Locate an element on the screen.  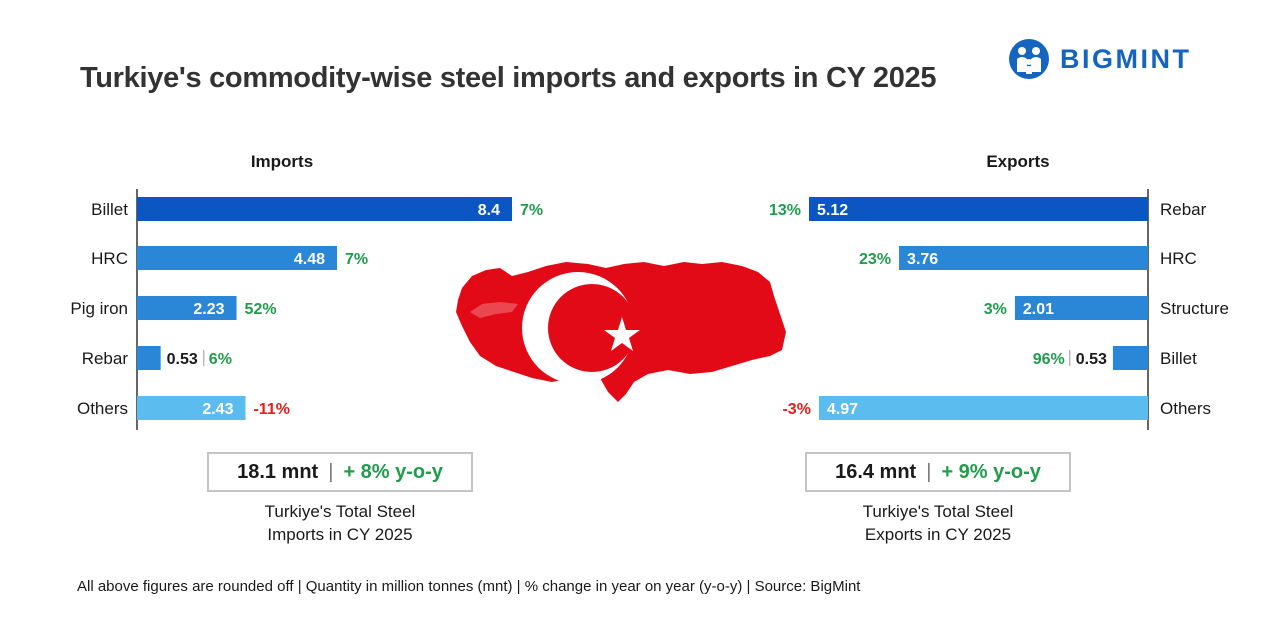
exports-bar-others is located at coordinates (983, 408).